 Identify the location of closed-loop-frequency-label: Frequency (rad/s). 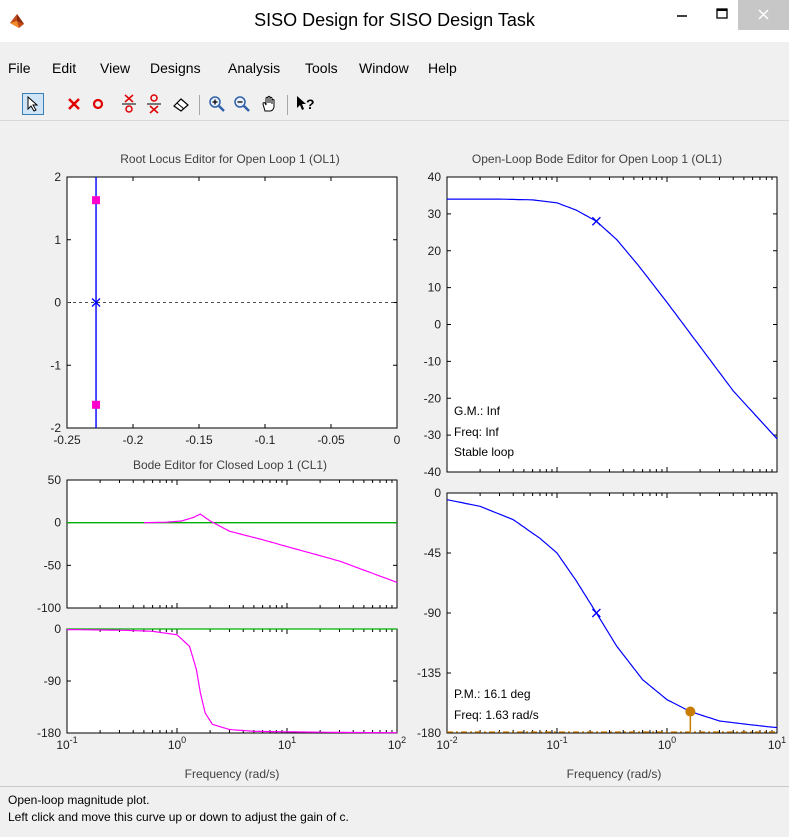
(232, 774).